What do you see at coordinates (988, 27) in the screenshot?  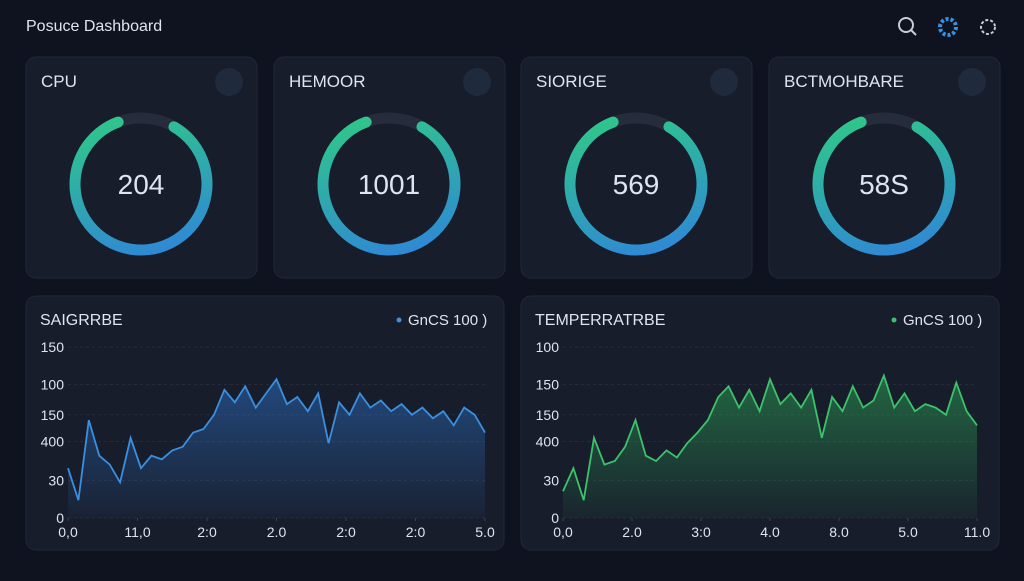 I see `gear-icon` at bounding box center [988, 27].